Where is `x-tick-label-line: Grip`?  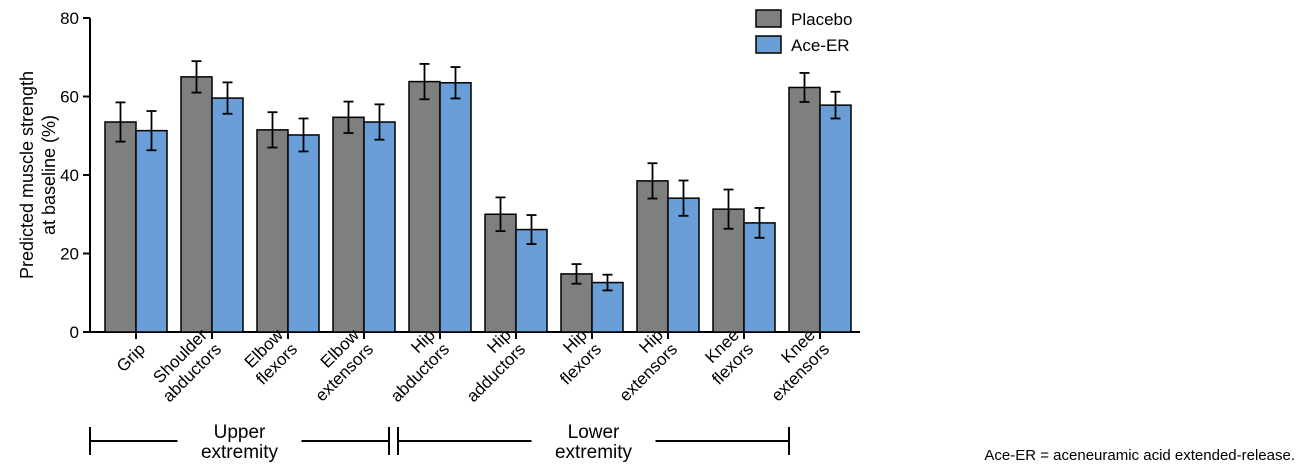 x-tick-label-line: Grip is located at coordinates (131, 358).